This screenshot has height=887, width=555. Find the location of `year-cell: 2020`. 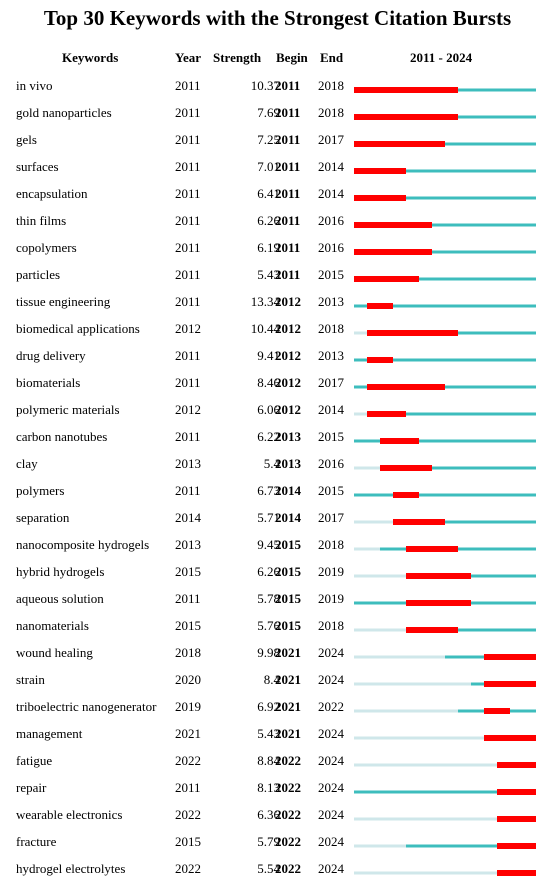

year-cell: 2020 is located at coordinates (188, 679).